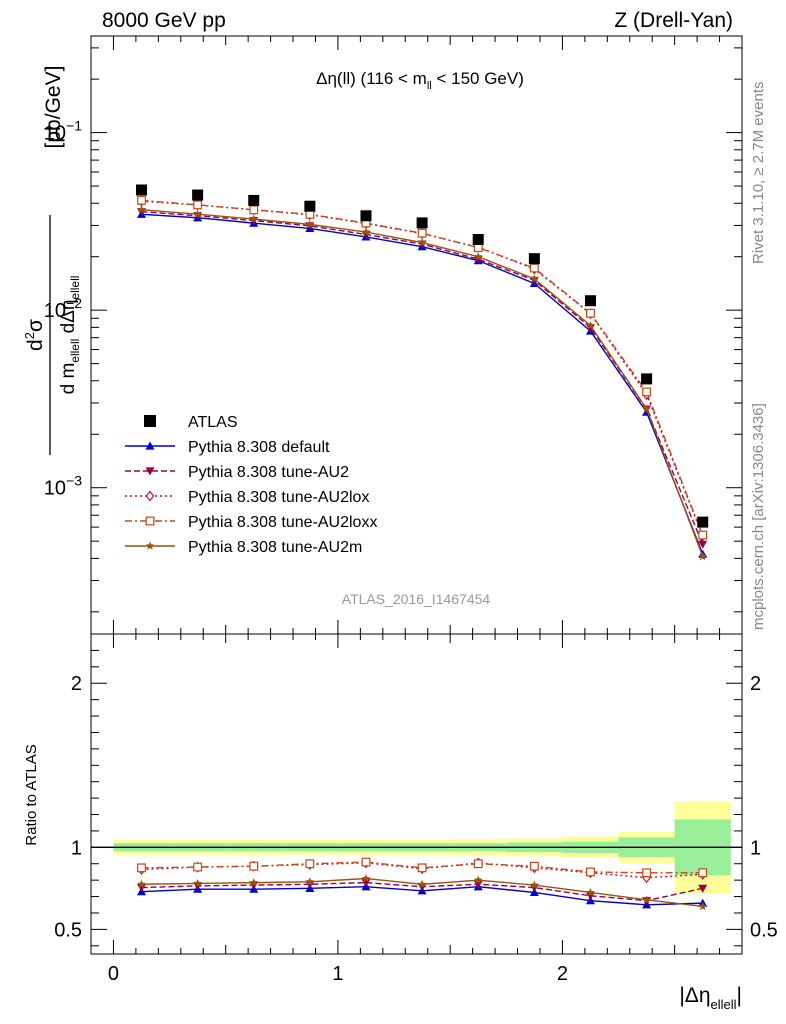 The width and height of the screenshot is (786, 1024). I want to click on y-tick-label: 10⁻¹, so click(63, 131).